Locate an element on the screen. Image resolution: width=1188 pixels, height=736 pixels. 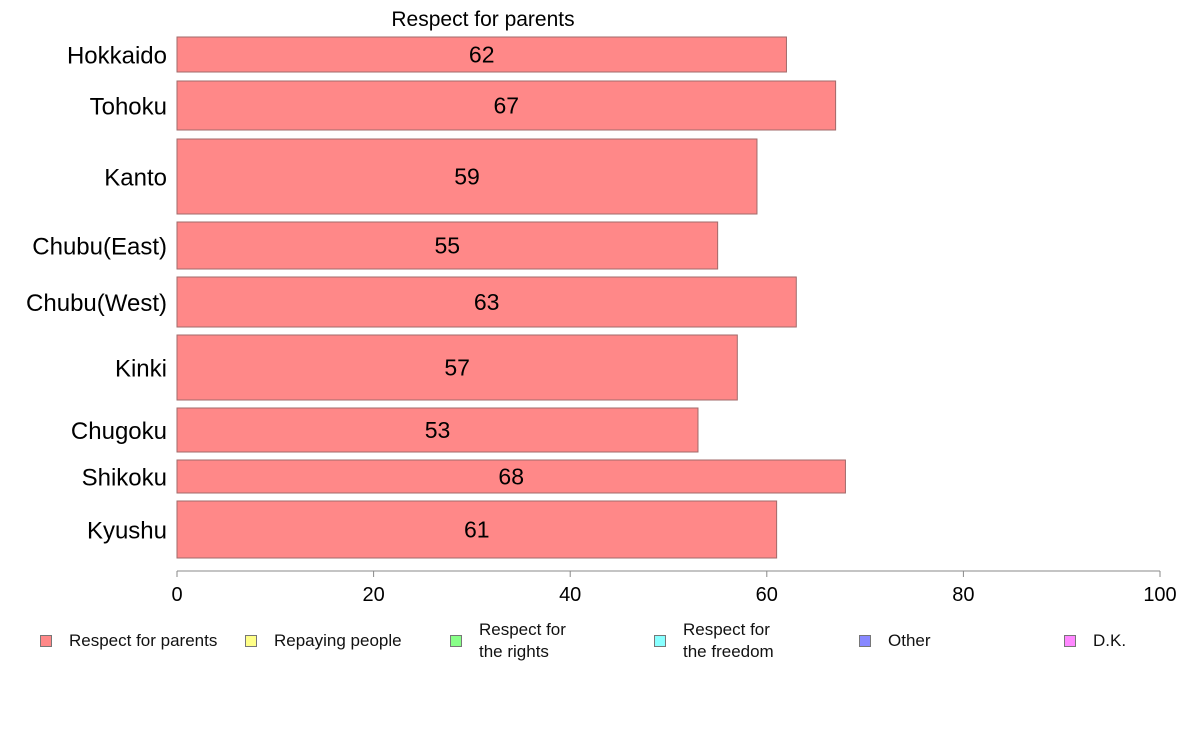
chart-title: Respect for parents is located at coordinates (482, 19).